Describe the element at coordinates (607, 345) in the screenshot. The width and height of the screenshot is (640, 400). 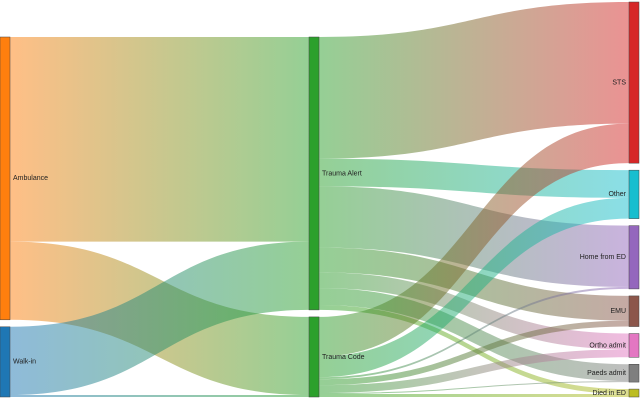
I see `node-label: Ortho admit` at that location.